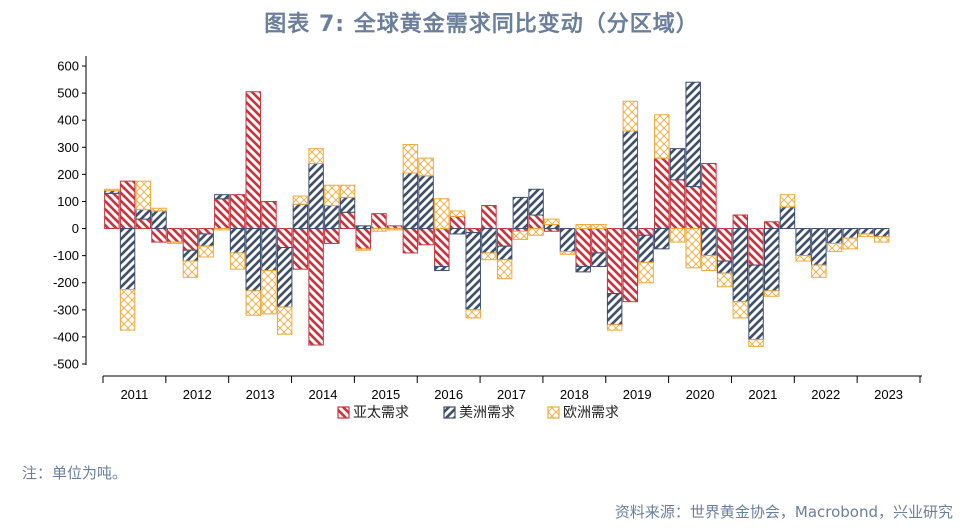 The image size is (963, 529). What do you see at coordinates (662, 239) in the screenshot?
I see `bar-americas-2019Q4` at bounding box center [662, 239].